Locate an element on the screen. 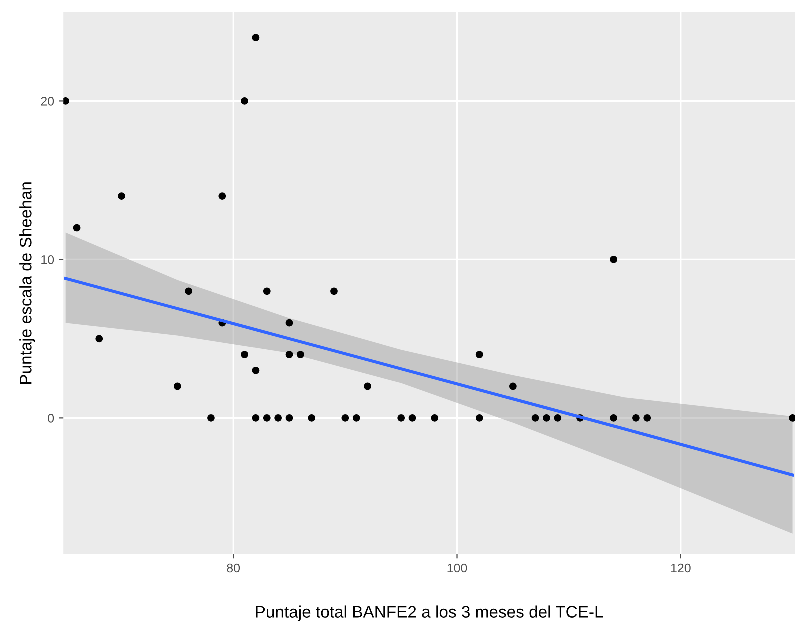 This screenshot has height=623, width=795. x-tick-label: 100 is located at coordinates (458, 568).